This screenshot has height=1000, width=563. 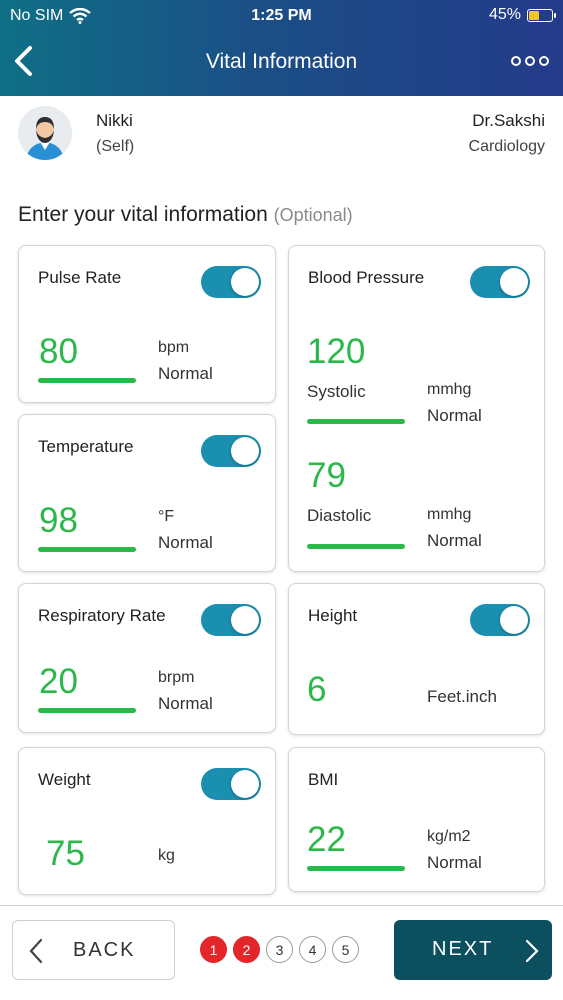 What do you see at coordinates (356, 421) in the screenshot?
I see `systolic-underline` at bounding box center [356, 421].